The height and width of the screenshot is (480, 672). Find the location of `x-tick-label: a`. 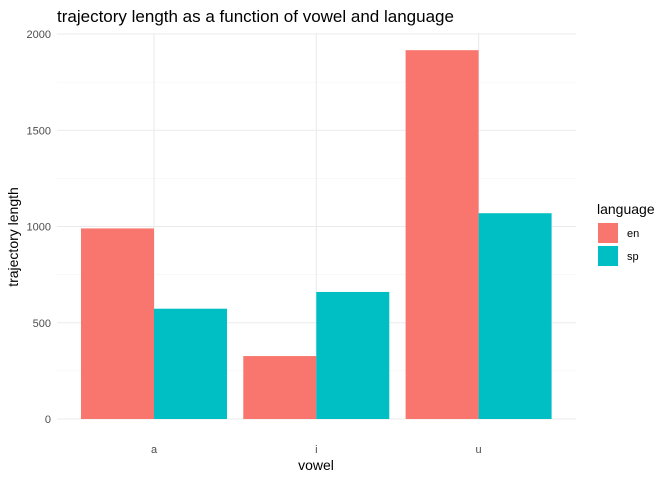

x-tick-label: a is located at coordinates (154, 450).